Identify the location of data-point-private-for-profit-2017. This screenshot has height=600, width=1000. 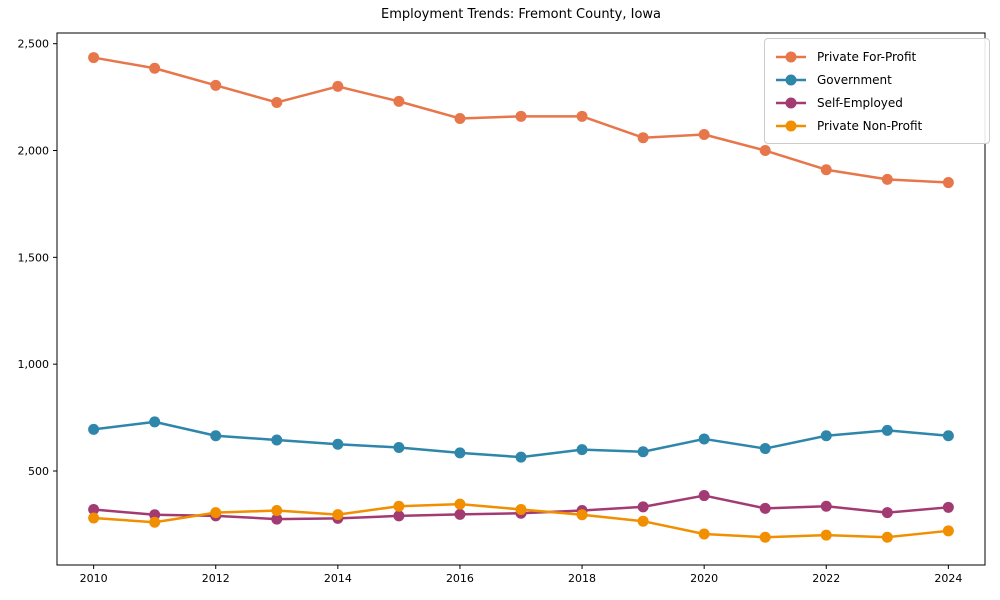
(521, 116).